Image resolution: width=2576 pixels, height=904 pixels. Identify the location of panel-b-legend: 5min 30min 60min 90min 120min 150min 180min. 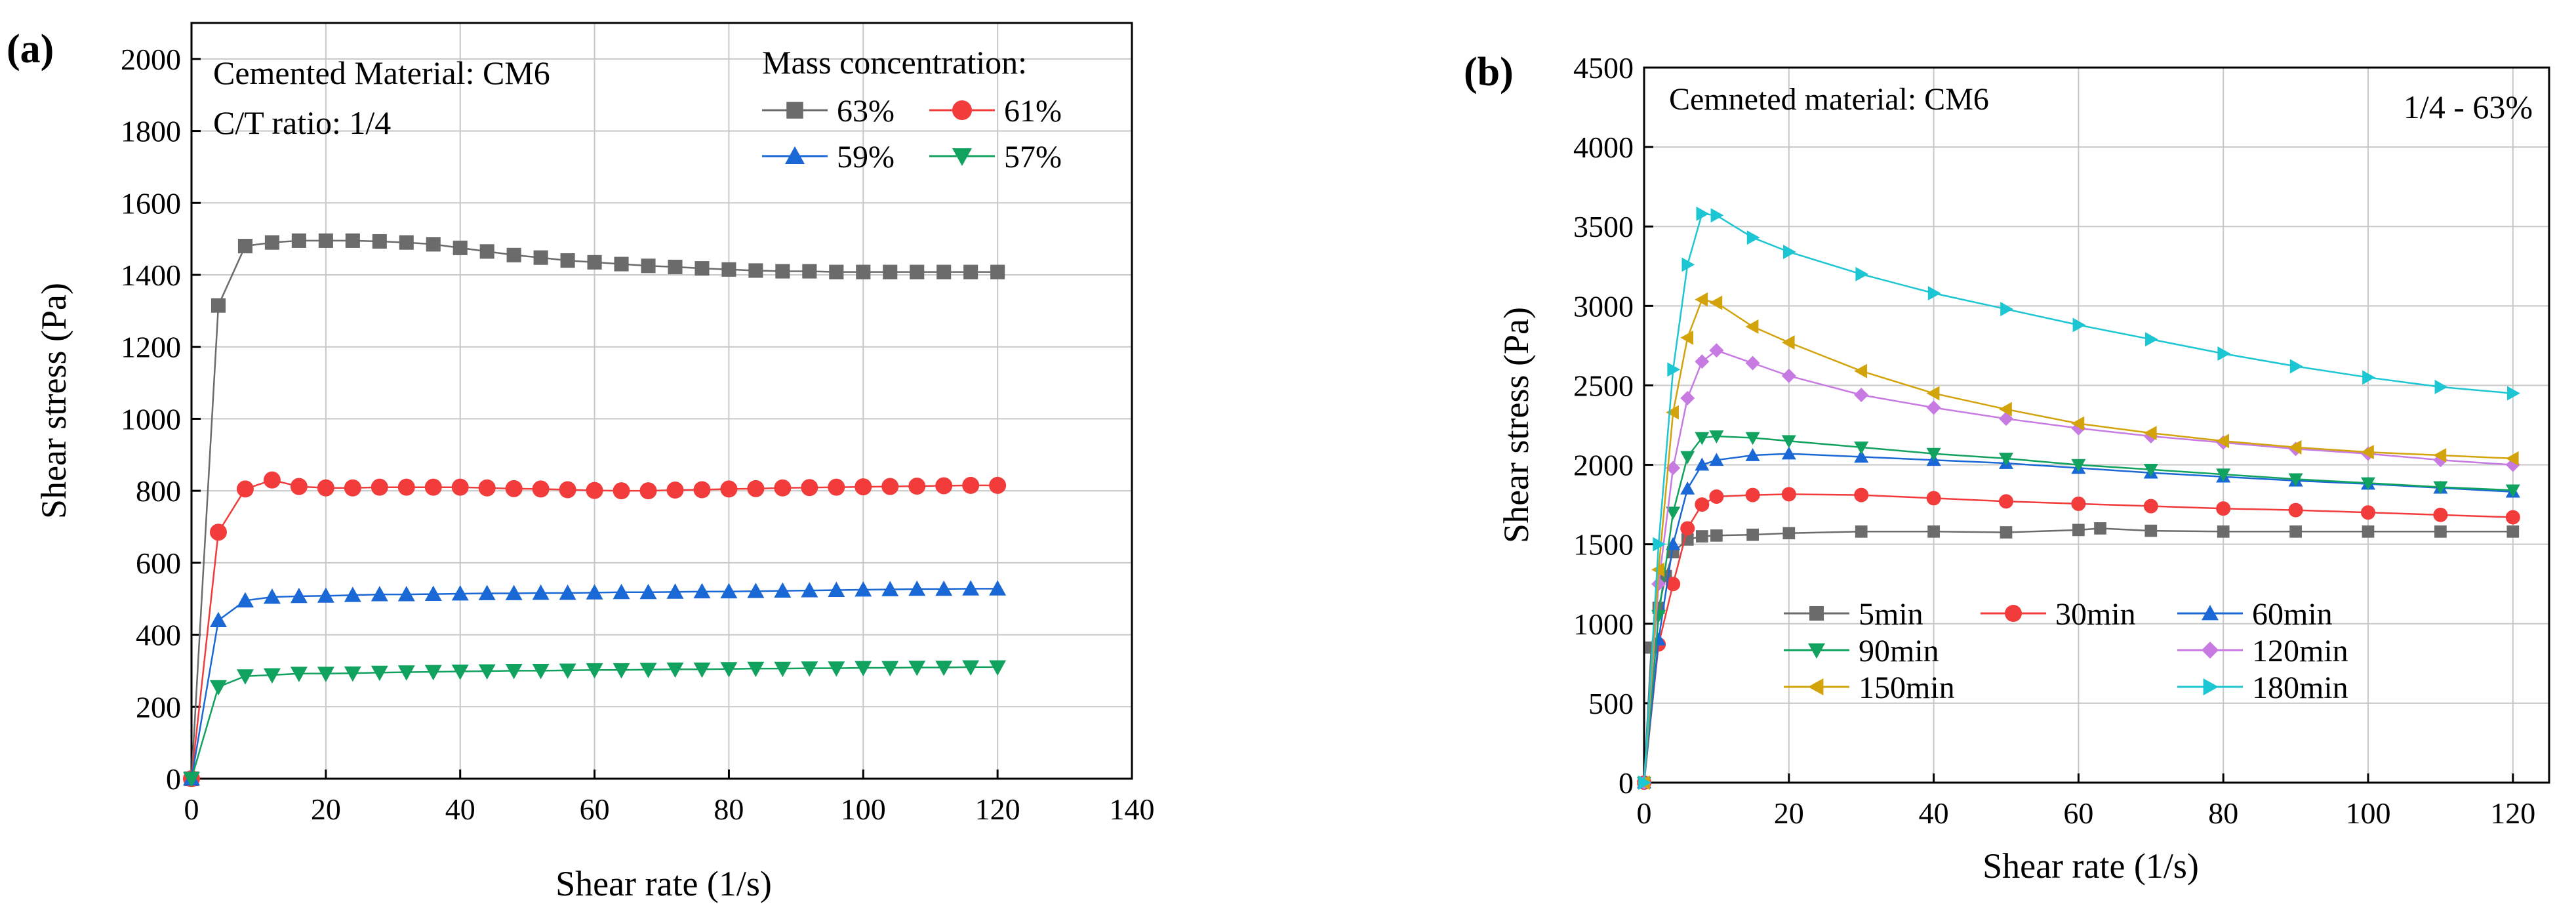
(2066, 651).